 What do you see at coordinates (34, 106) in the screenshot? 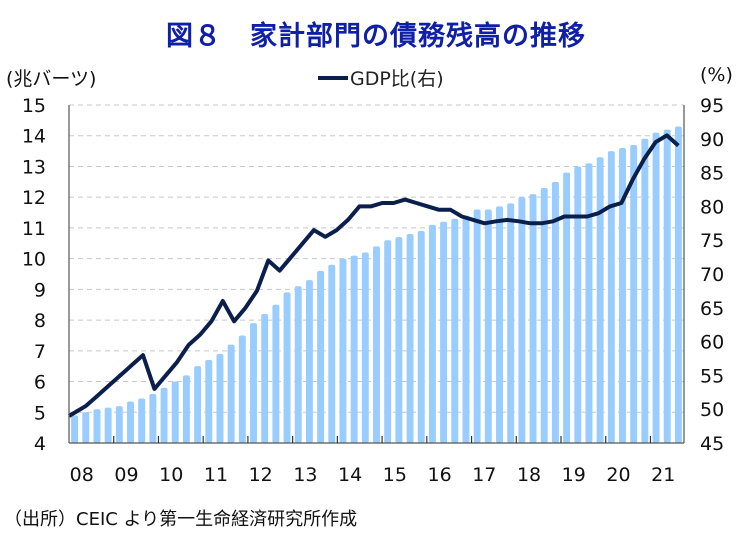
I see `left-tick-label: 15` at bounding box center [34, 106].